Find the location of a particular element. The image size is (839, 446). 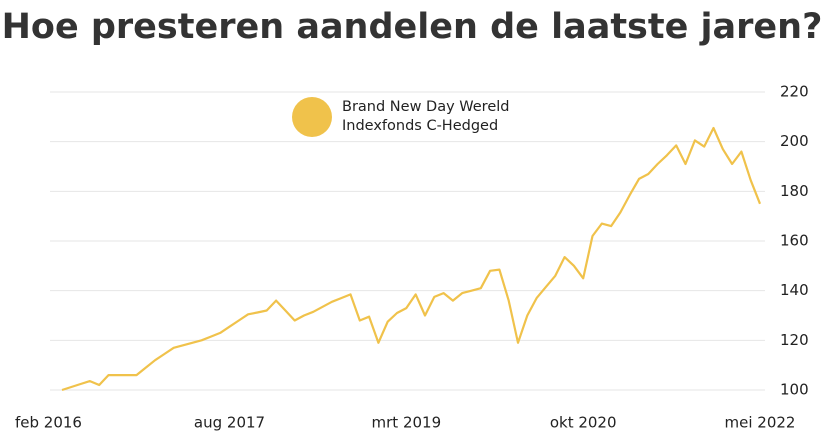

y-tick-label: 180 is located at coordinates (794, 191).